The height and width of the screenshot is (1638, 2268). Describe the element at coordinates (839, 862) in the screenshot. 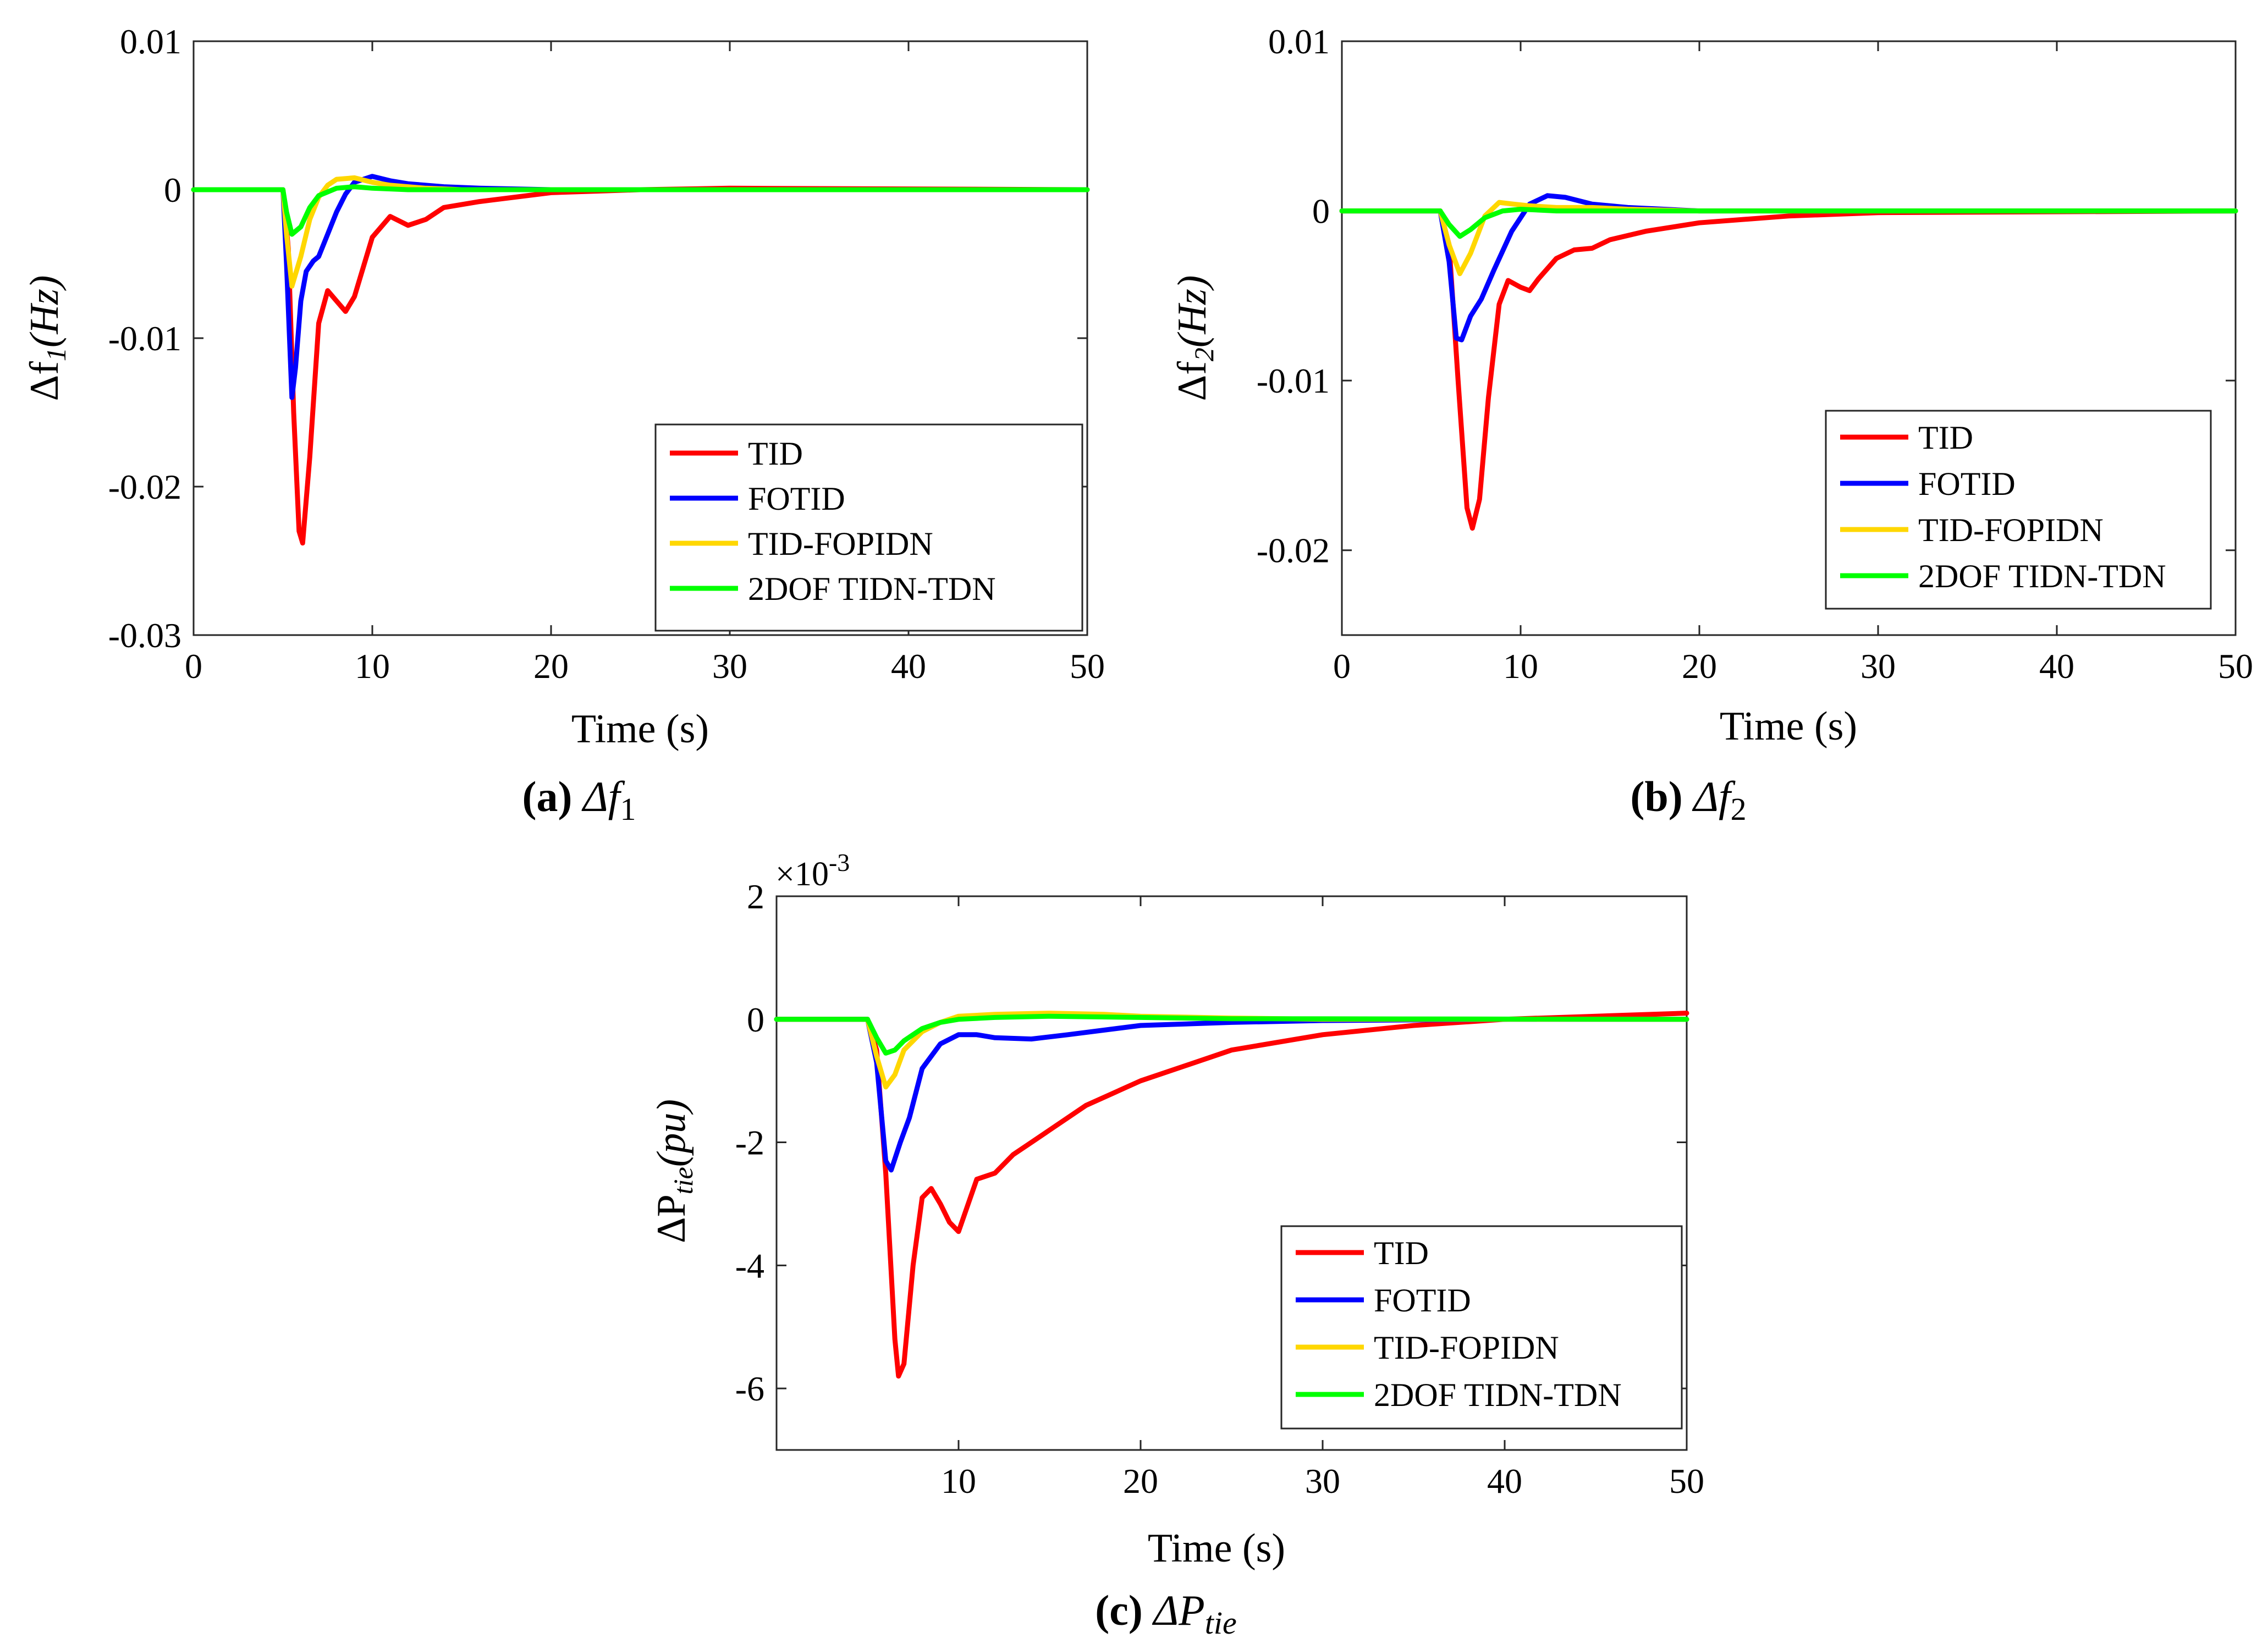

I see `multiplier-exp-c: -3` at that location.